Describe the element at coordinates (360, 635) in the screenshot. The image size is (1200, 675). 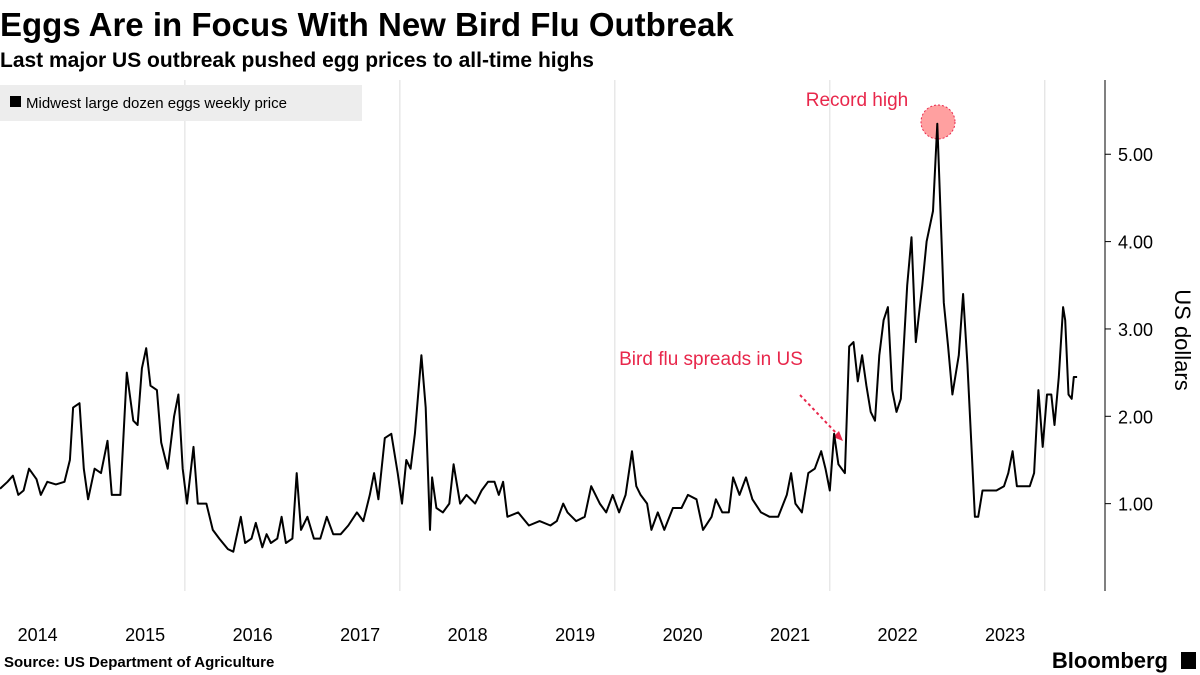
I see `x-tick-label: 2017` at that location.